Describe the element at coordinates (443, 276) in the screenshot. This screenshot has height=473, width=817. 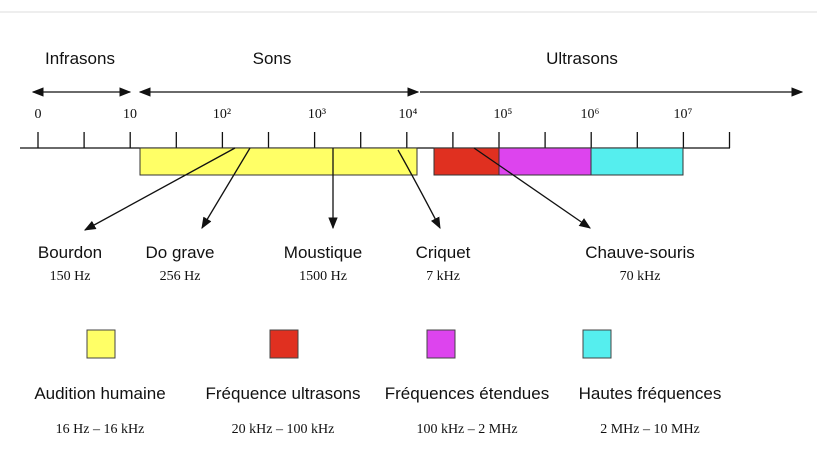
I see `source-frequency: 7 kHz` at that location.